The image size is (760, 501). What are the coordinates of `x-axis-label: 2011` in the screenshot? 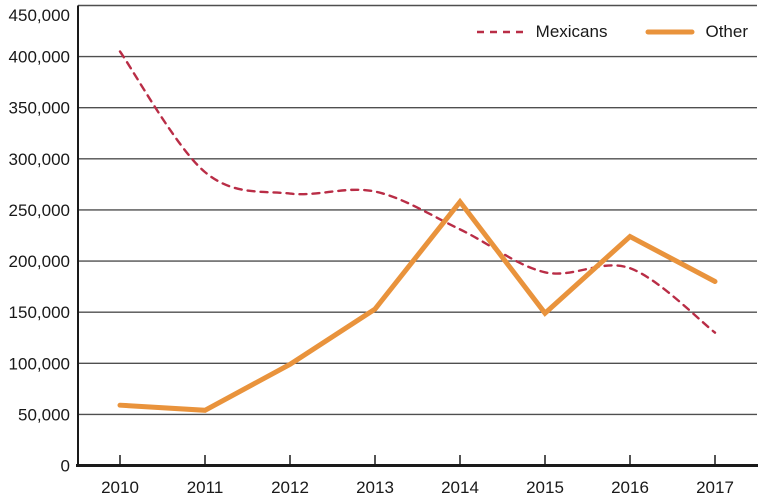 It's located at (205, 487).